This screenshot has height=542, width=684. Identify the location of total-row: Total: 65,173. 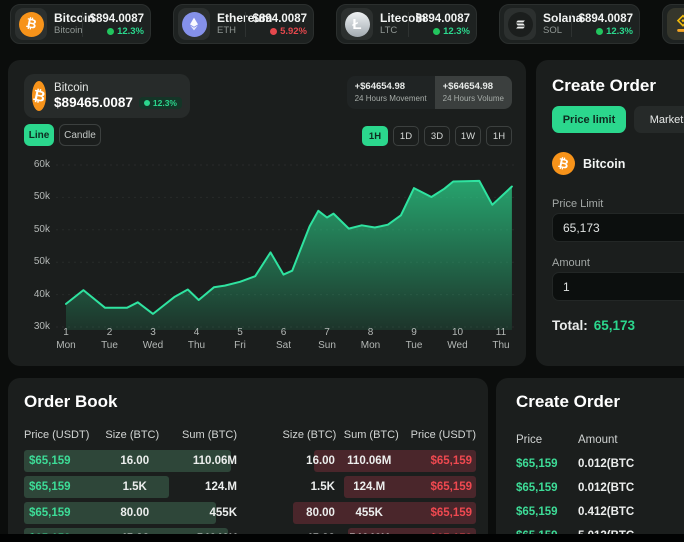
(593, 325).